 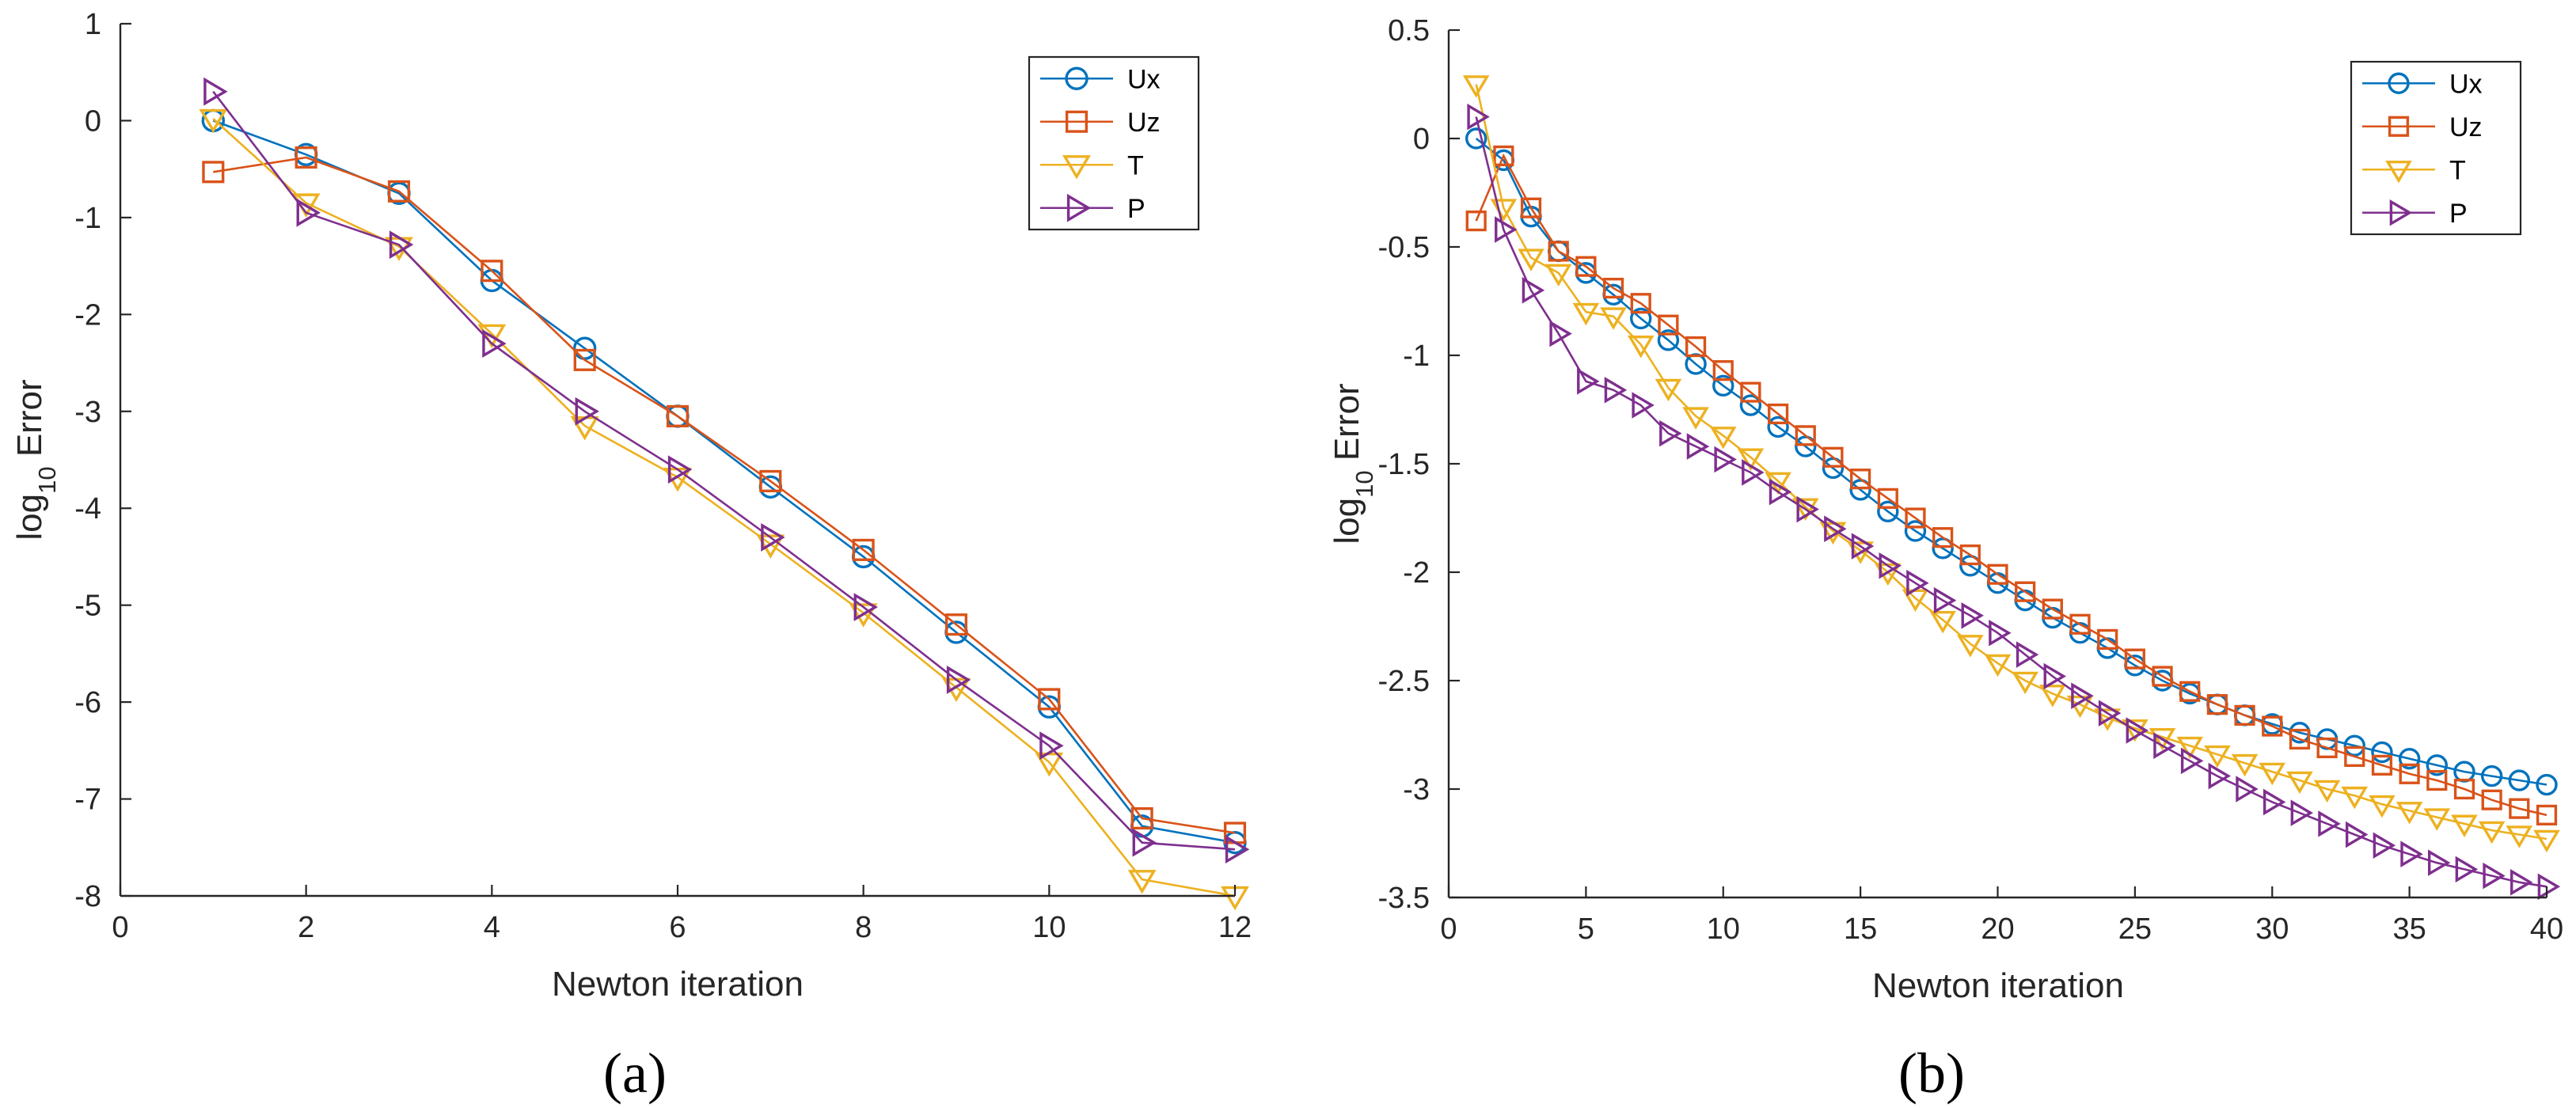 I want to click on y-tick-label: -0.5, so click(x=1404, y=247).